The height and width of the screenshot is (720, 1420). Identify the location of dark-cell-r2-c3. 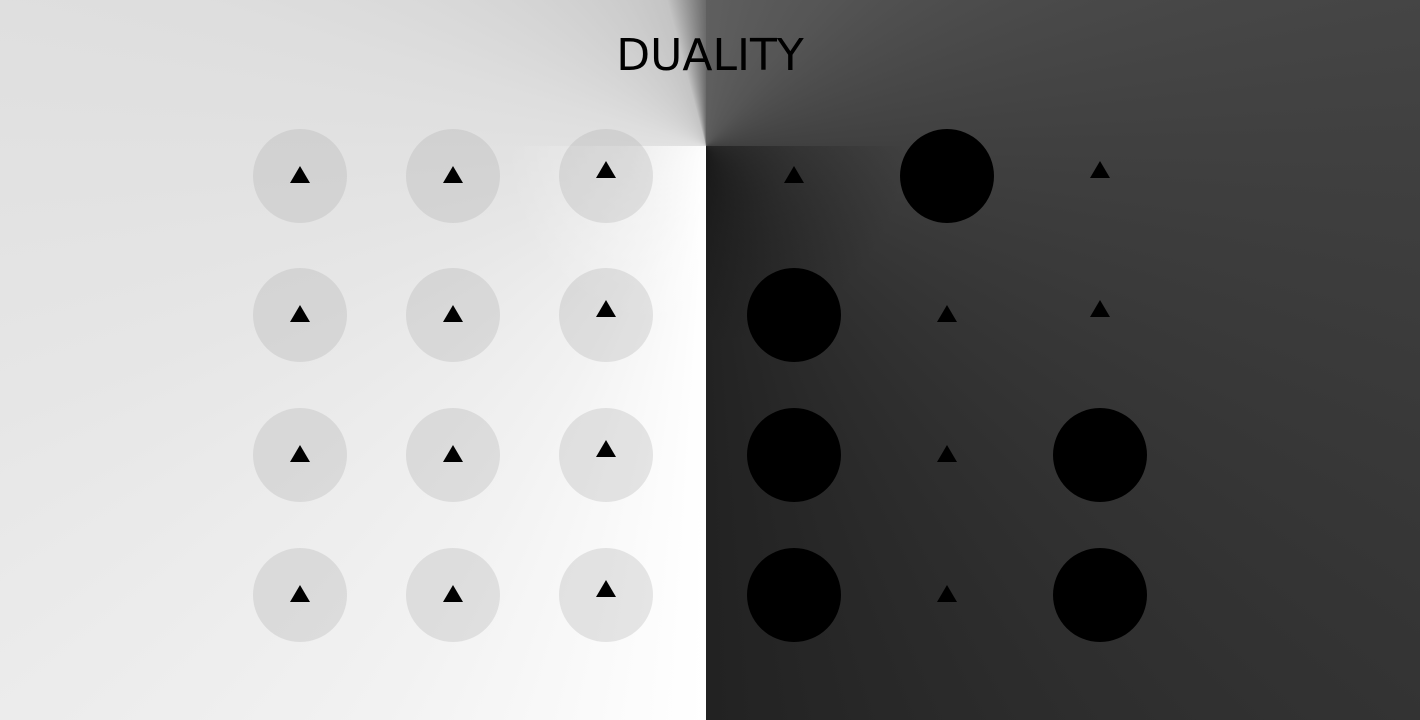
(1100, 315).